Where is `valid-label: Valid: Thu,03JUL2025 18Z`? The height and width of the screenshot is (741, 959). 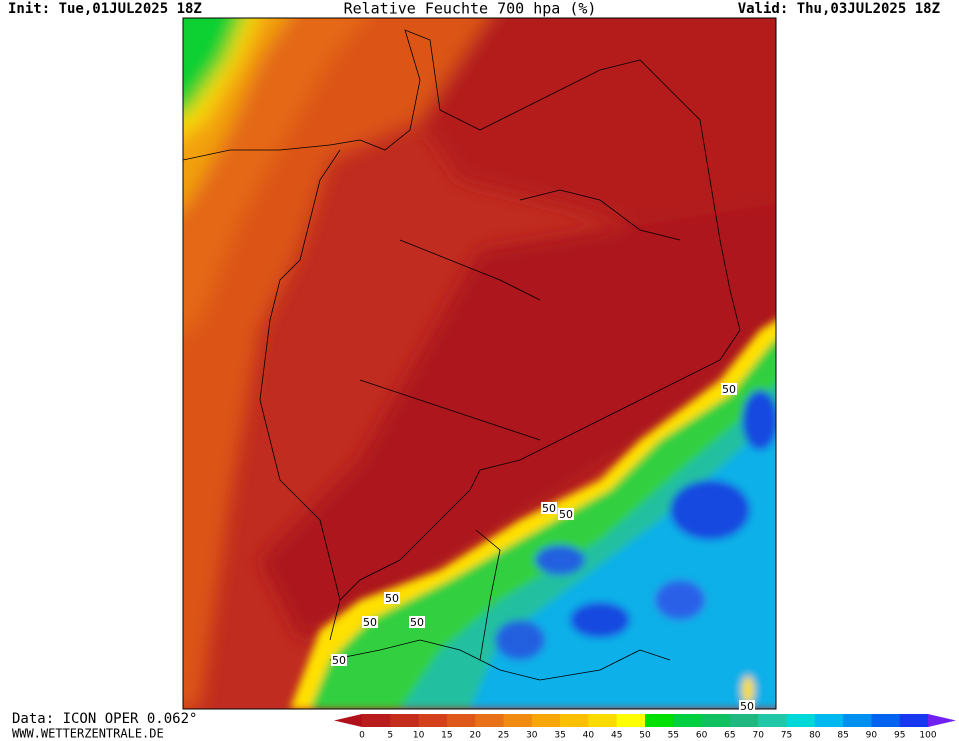 valid-label: Valid: Thu,03JUL2025 18Z is located at coordinates (839, 9).